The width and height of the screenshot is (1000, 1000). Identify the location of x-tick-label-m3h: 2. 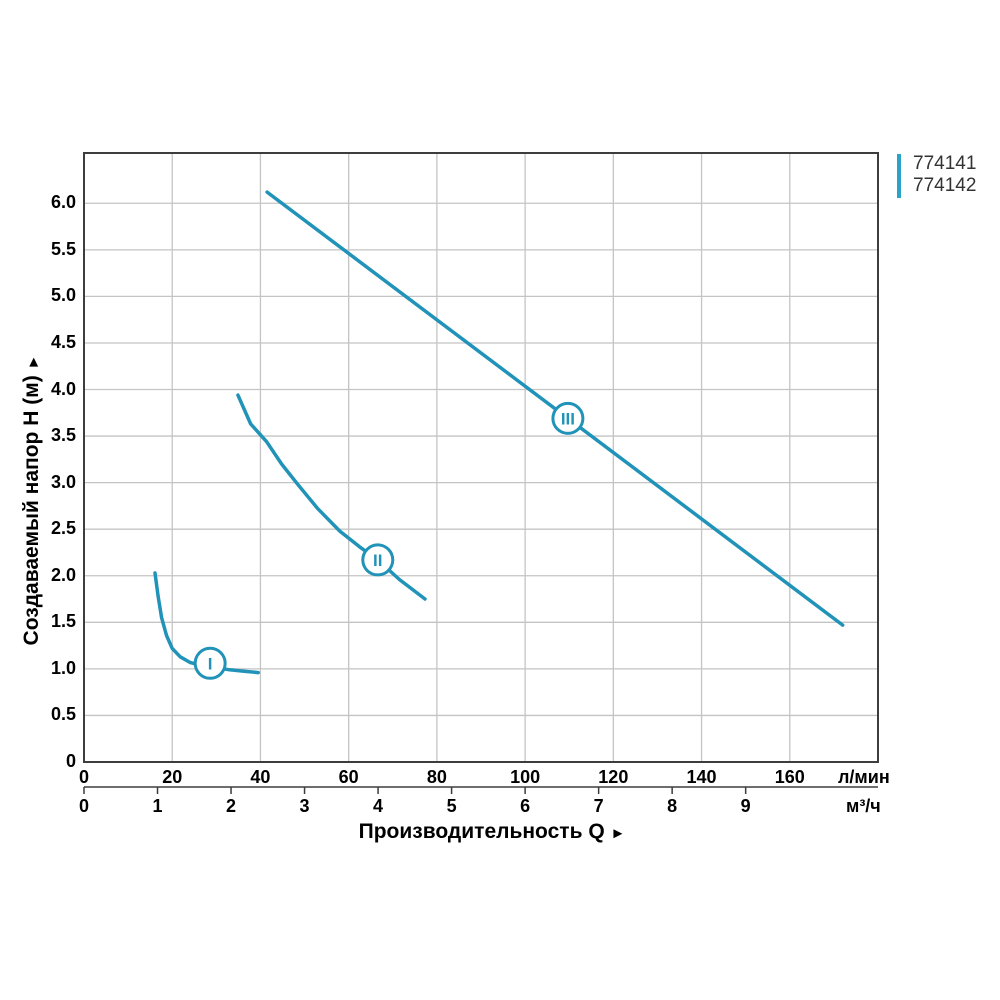
(231, 806).